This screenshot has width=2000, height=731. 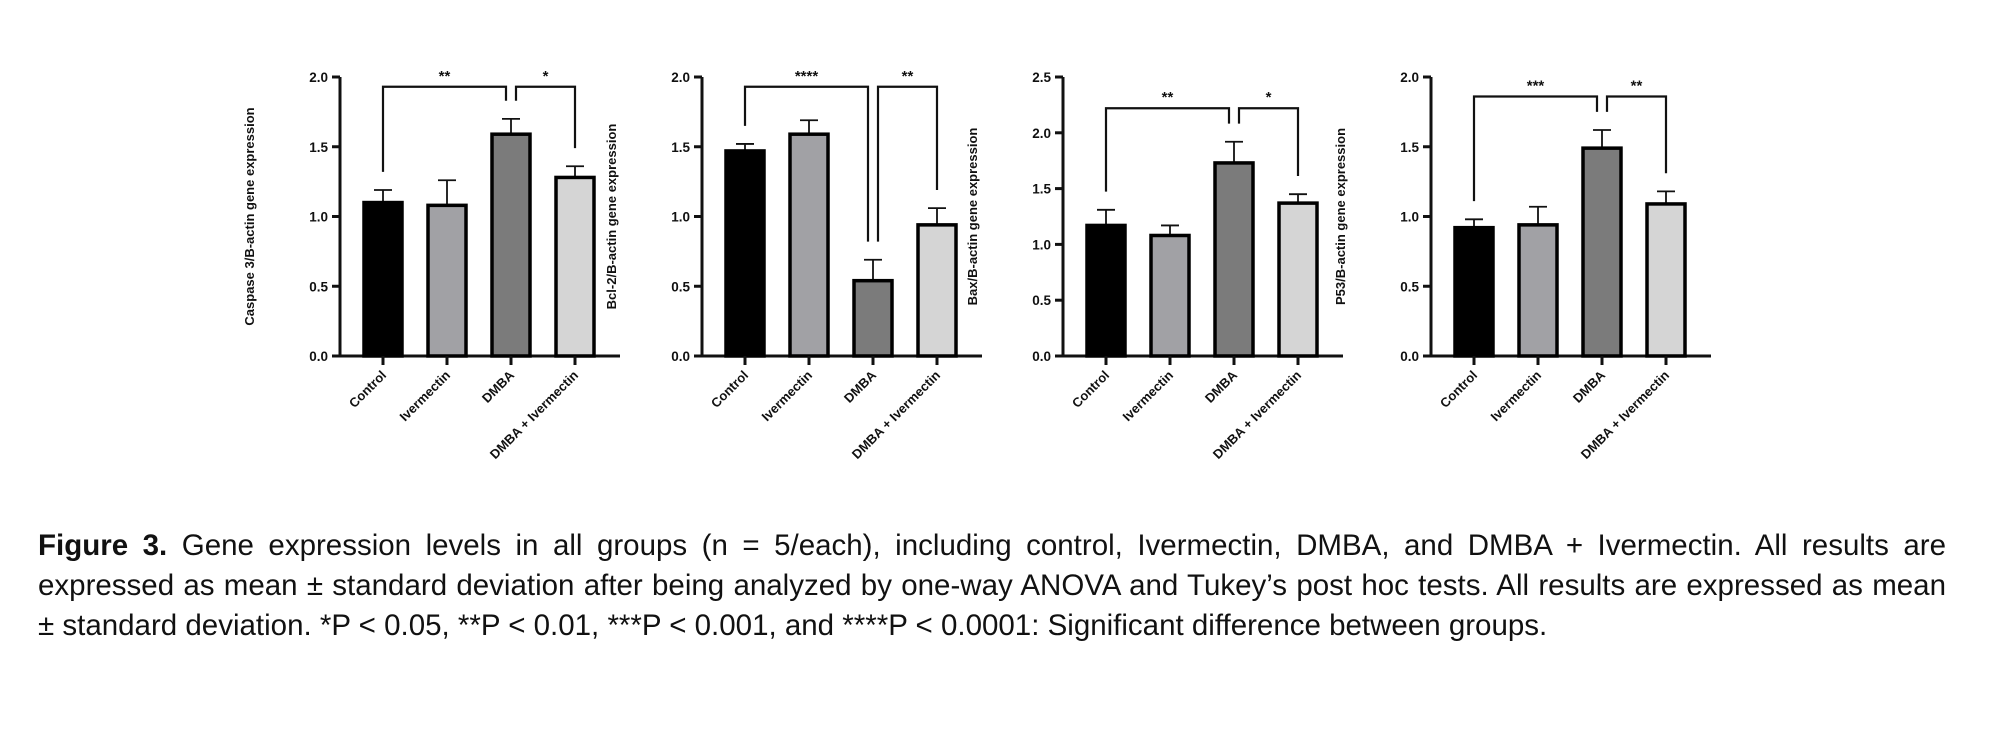 I want to click on significance-label: ****, so click(x=807, y=76).